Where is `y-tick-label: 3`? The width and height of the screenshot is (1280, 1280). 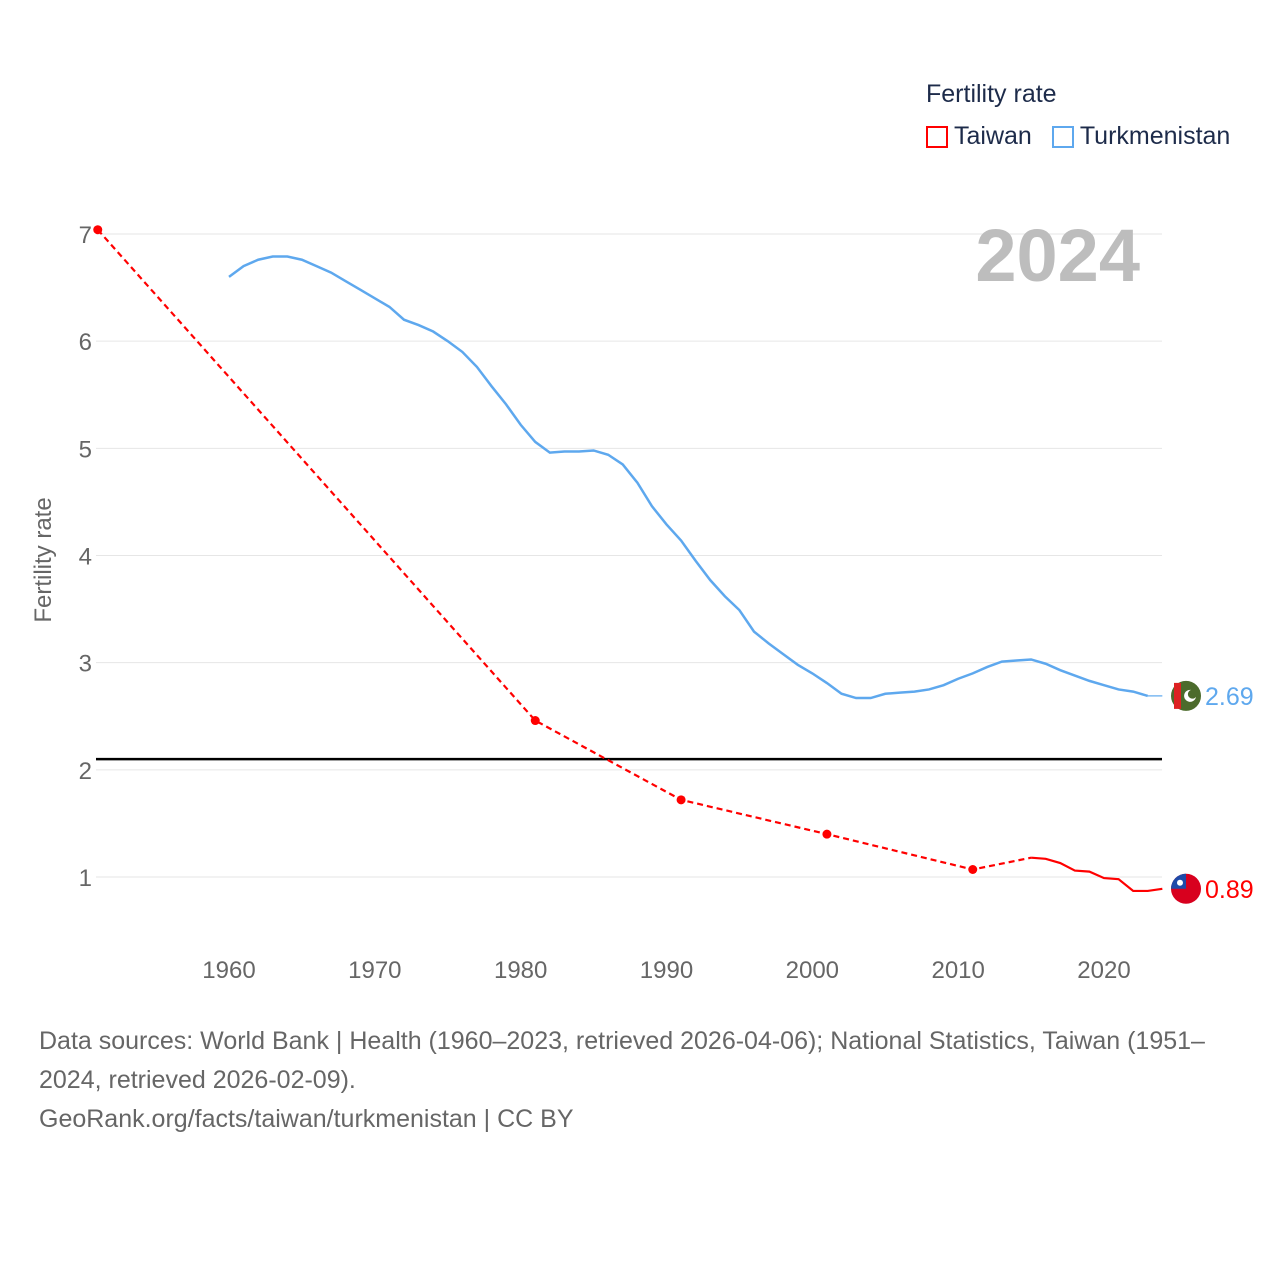
y-tick-label: 3 is located at coordinates (85, 664).